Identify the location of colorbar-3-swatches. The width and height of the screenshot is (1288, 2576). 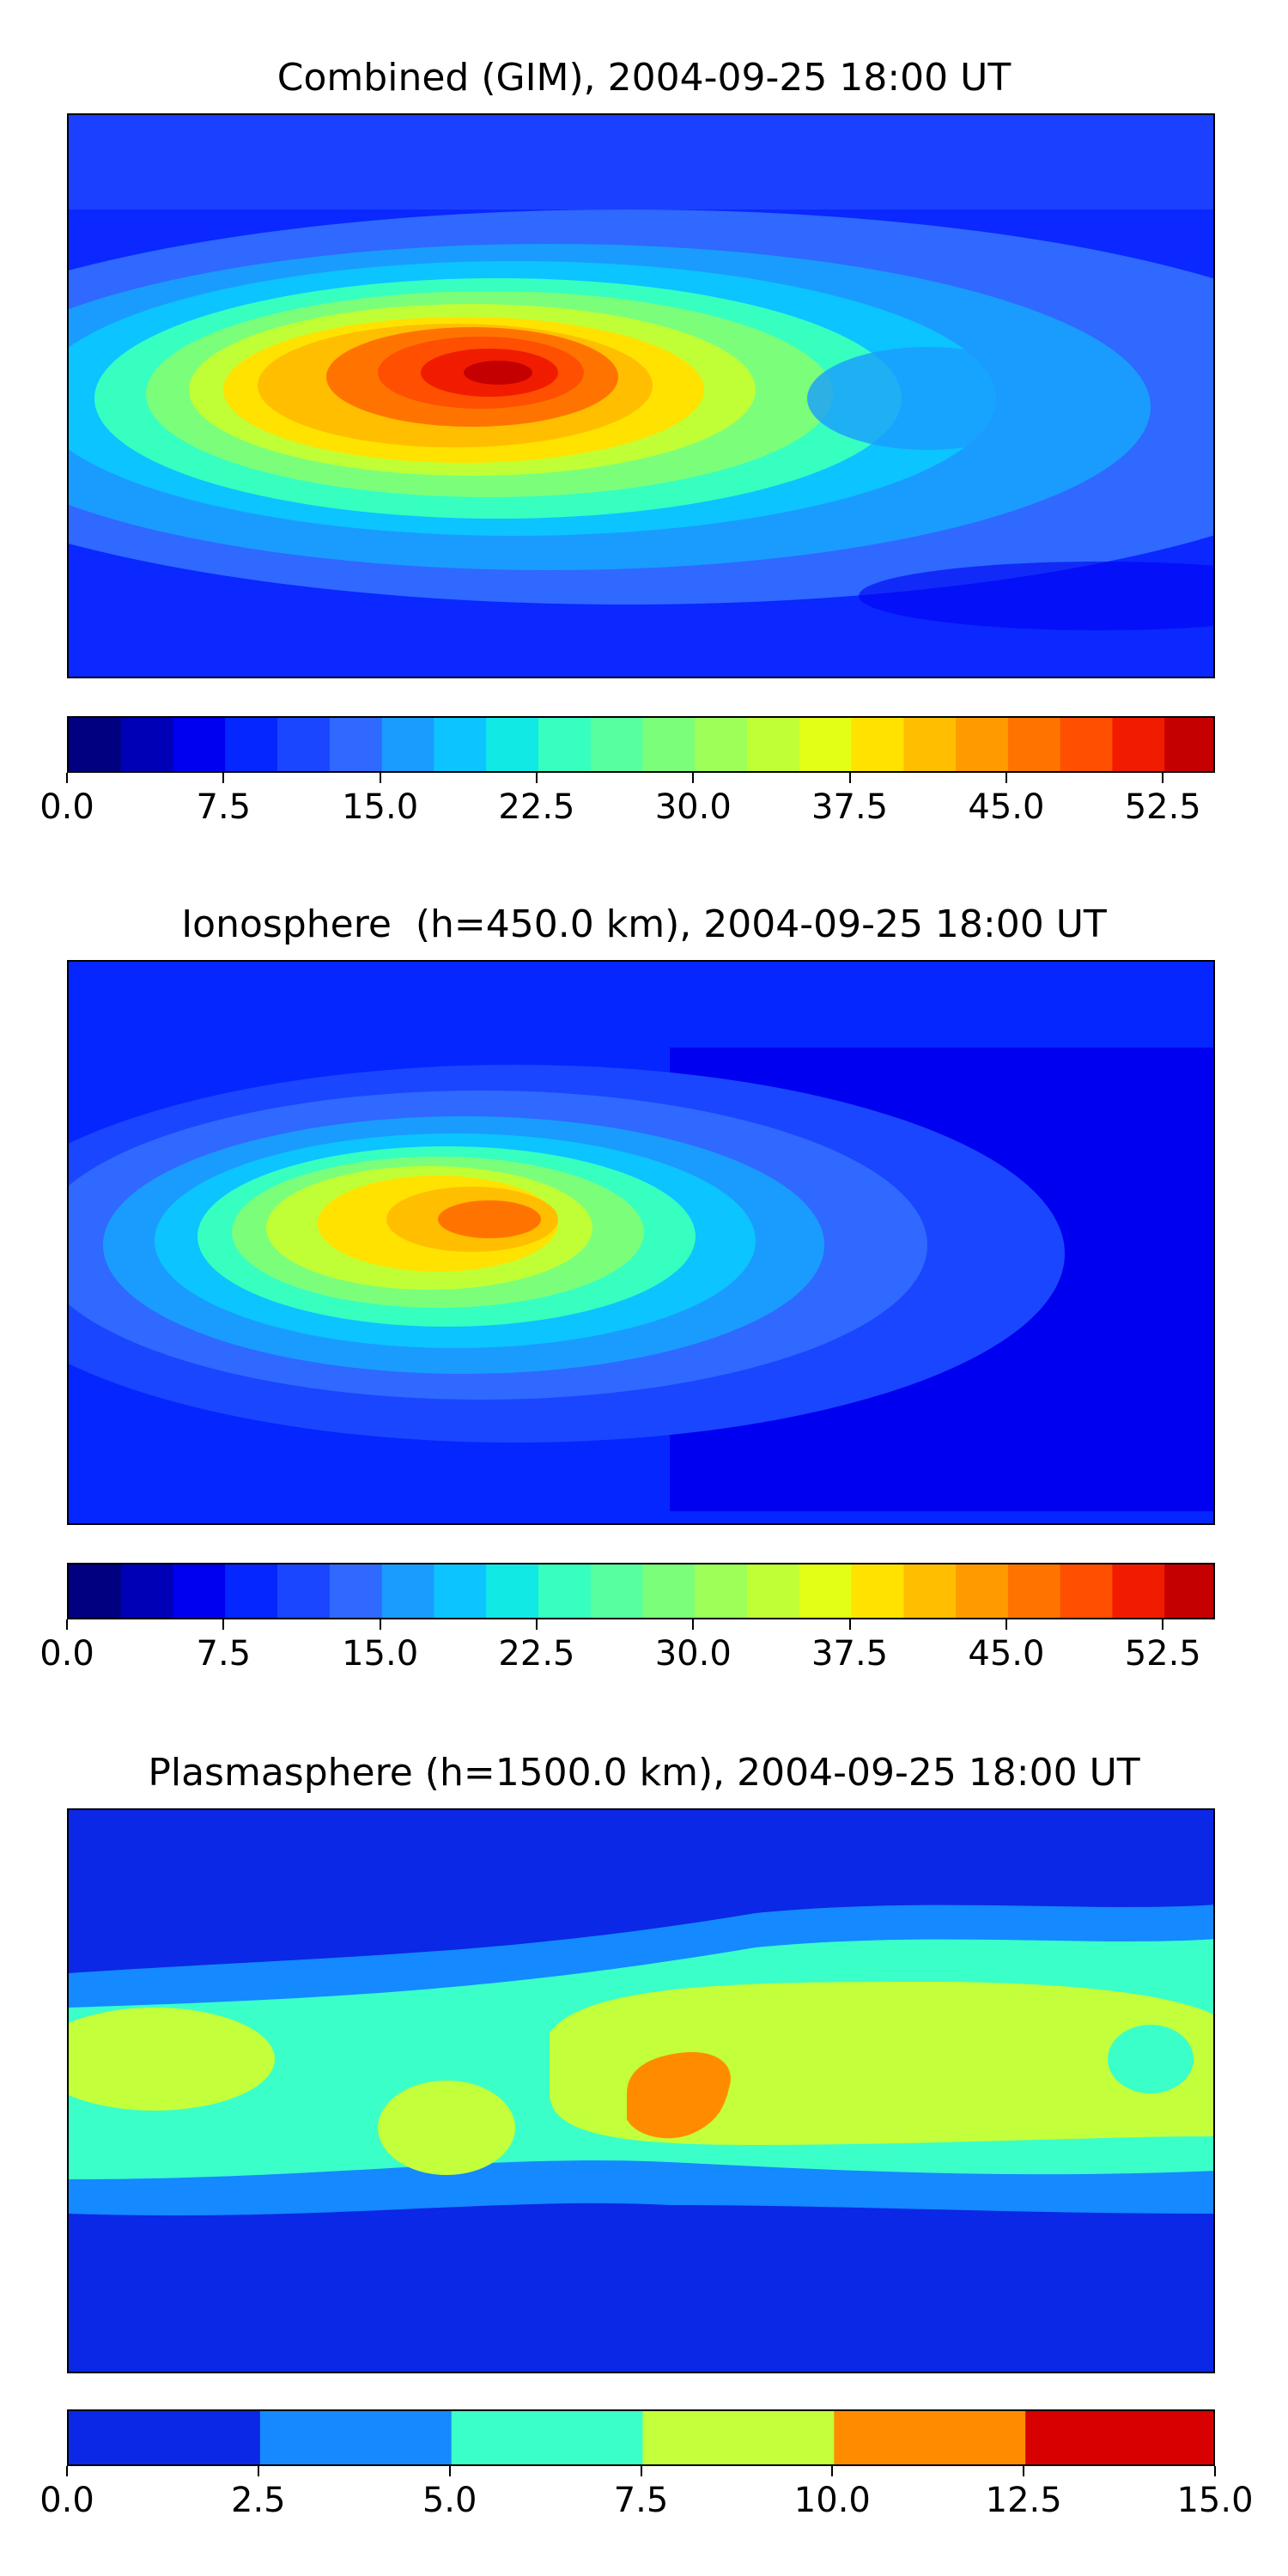
(641, 2437).